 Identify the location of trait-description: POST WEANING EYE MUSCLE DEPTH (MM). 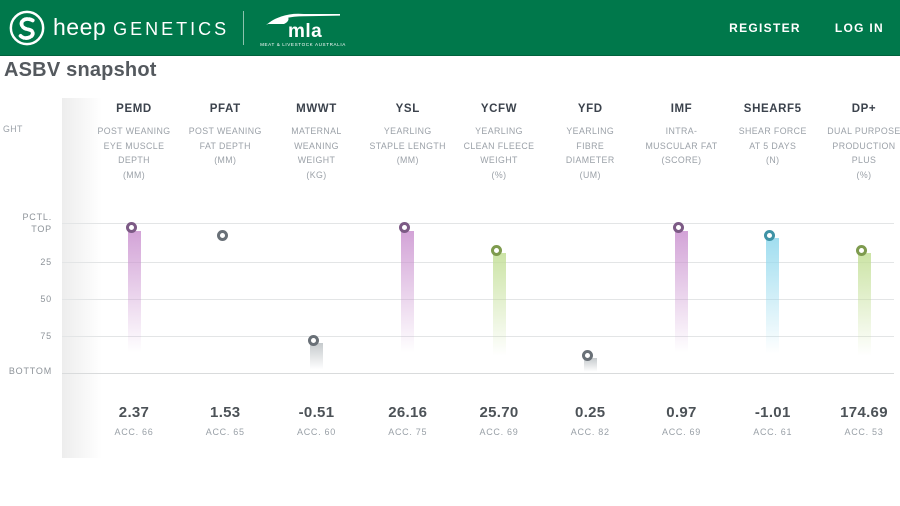
(134, 153).